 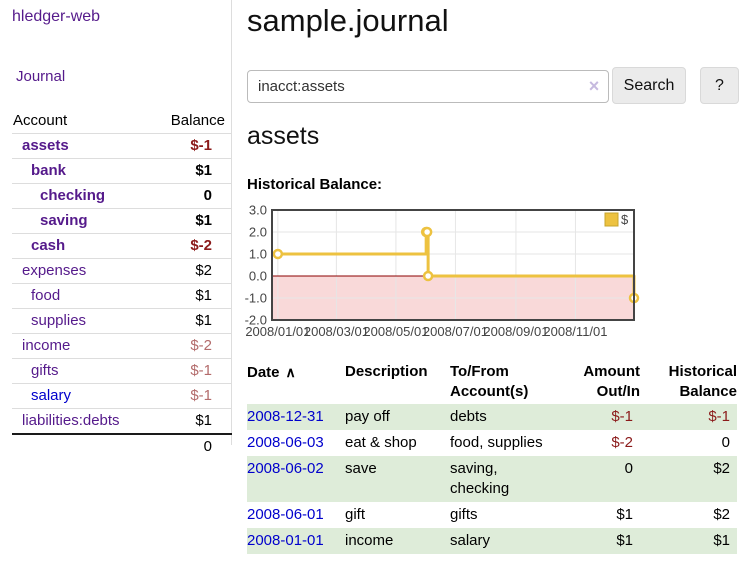 I want to click on date-link: 2008-06-02, so click(x=285, y=468).